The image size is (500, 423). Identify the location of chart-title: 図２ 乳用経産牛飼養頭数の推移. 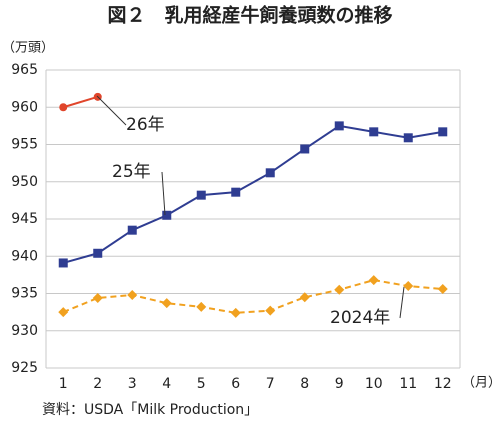
(249, 15).